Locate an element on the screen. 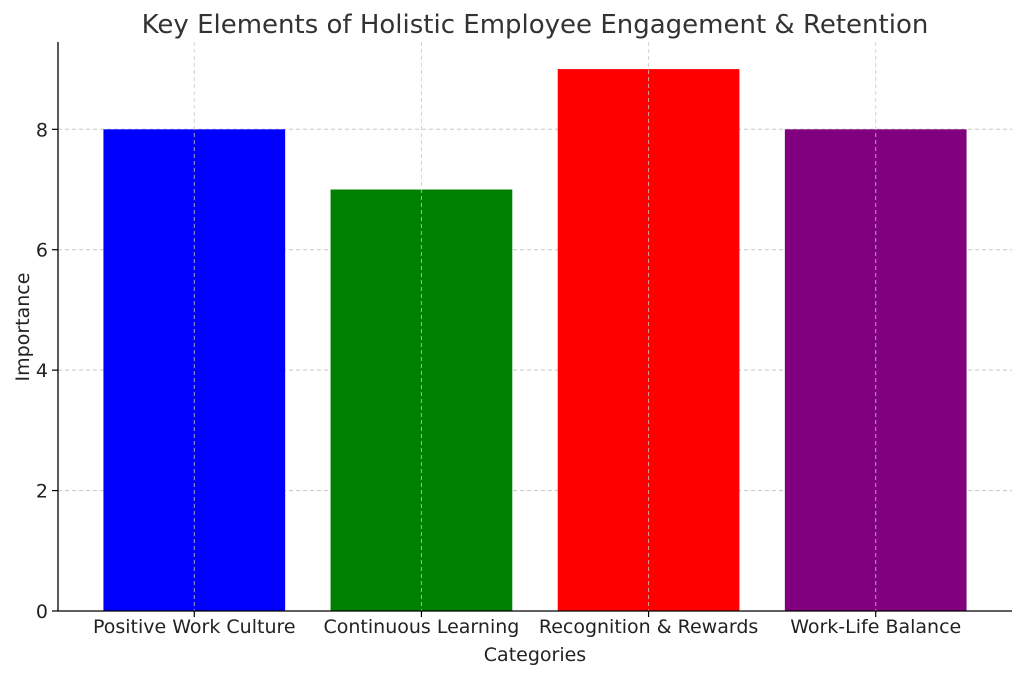 Image resolution: width=1024 pixels, height=677 pixels. y-tick-label: 6 is located at coordinates (42, 251).